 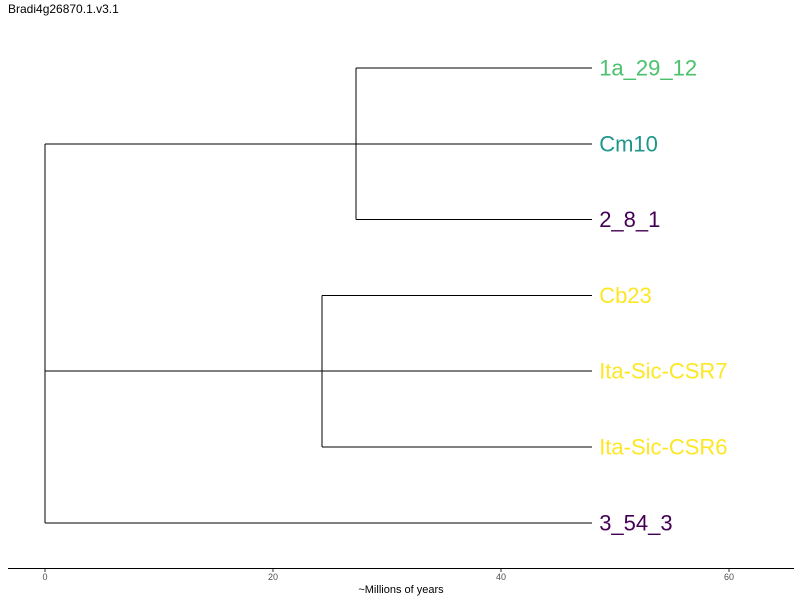 I want to click on x-tick-label: 20, so click(x=273, y=577).